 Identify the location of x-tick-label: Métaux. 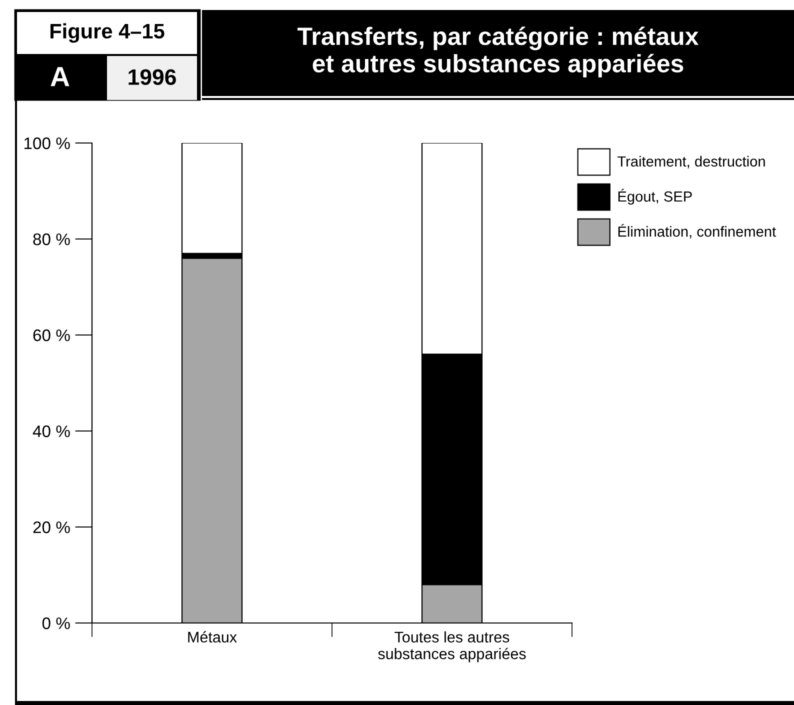
(212, 637).